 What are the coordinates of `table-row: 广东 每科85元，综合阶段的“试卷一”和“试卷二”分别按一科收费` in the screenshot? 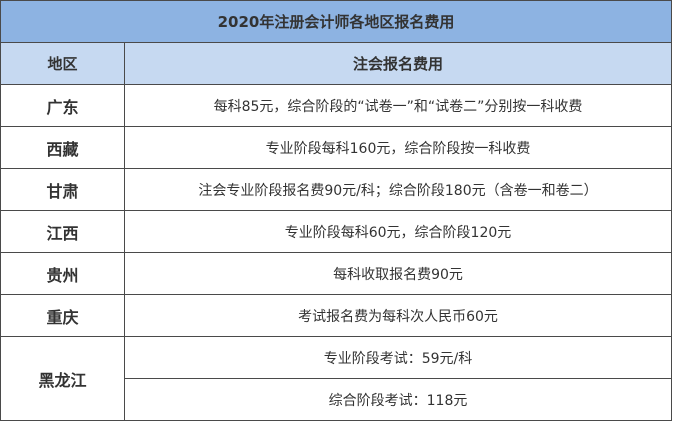 It's located at (336, 105).